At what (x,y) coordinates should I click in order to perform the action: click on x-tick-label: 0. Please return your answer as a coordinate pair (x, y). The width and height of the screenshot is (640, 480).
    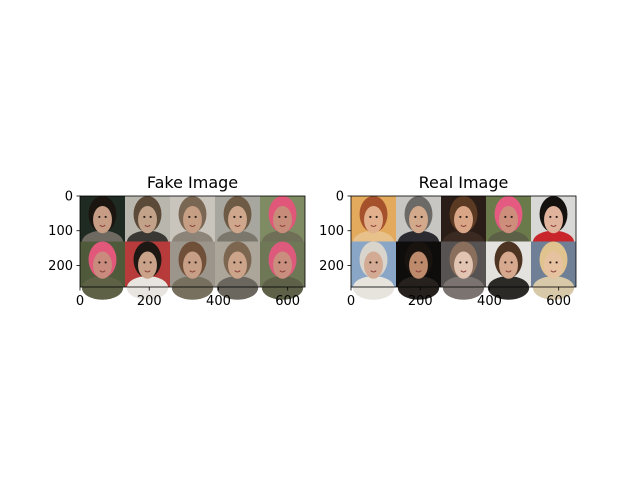
    Looking at the image, I should click on (351, 301).